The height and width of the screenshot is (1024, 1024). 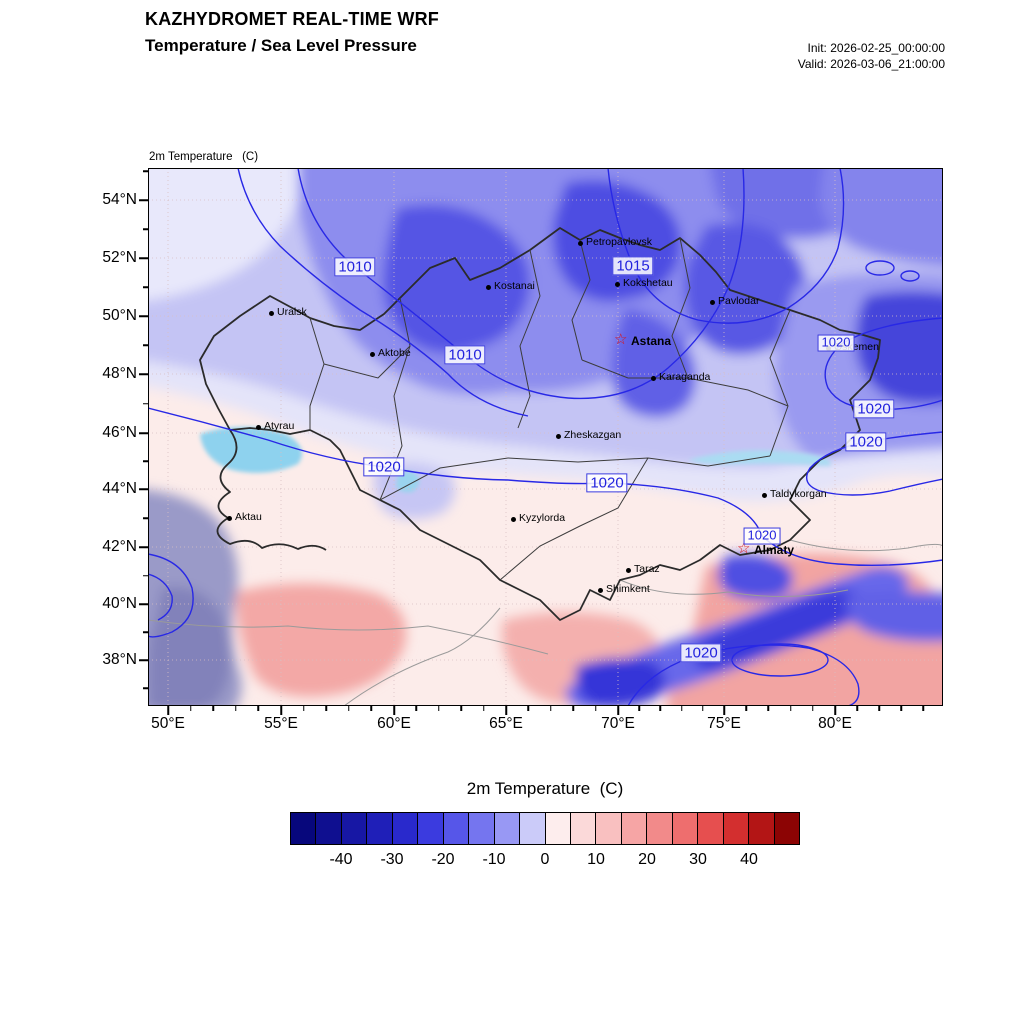 What do you see at coordinates (545, 862) in the screenshot?
I see `colorbar-ticks: -40 -30 -20 -10 0 10 20 30 40` at bounding box center [545, 862].